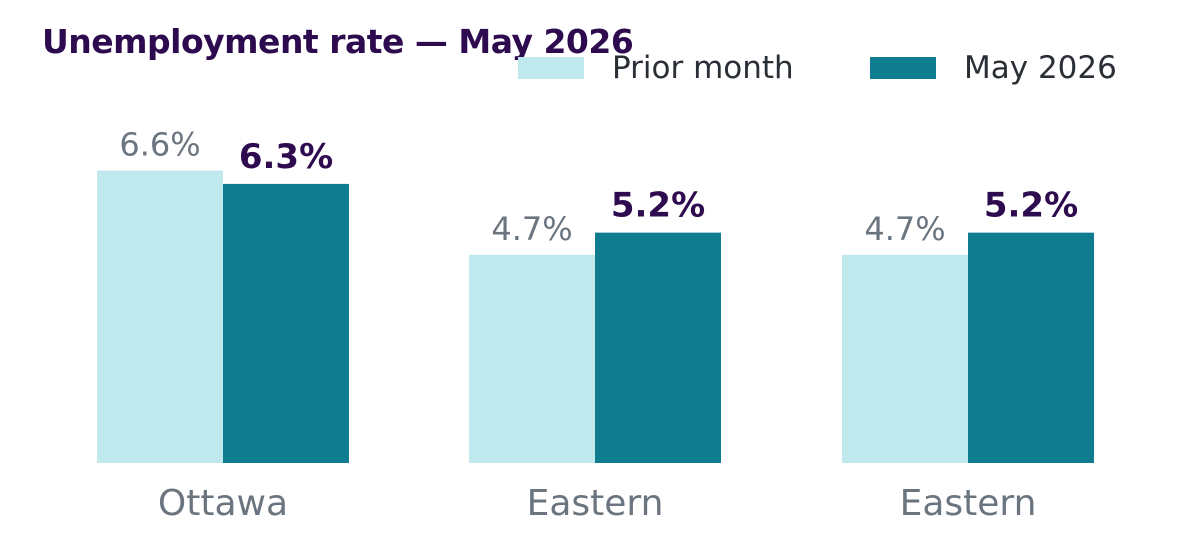  Describe the element at coordinates (551, 68) in the screenshot. I see `legend-swatch-prior-month` at that location.